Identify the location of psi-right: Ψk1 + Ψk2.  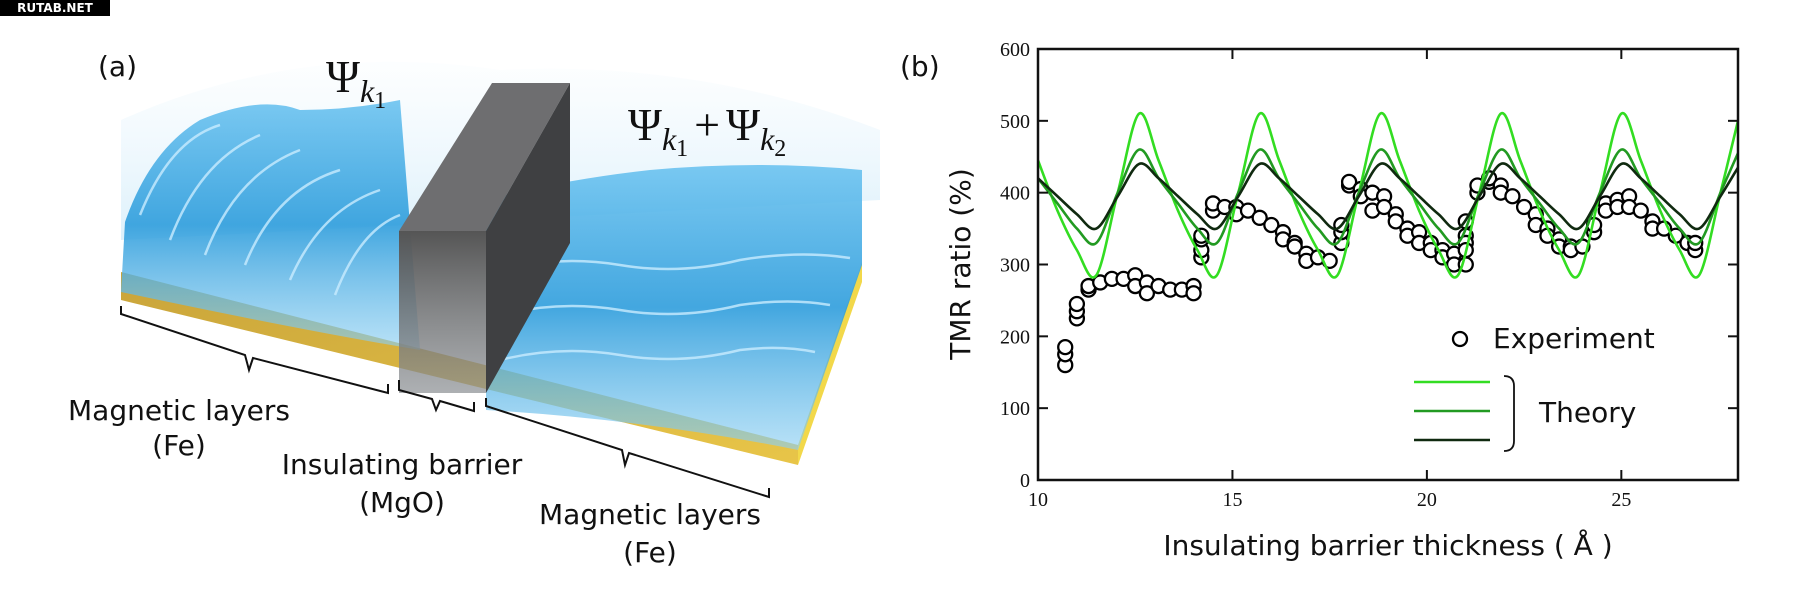
(707, 130).